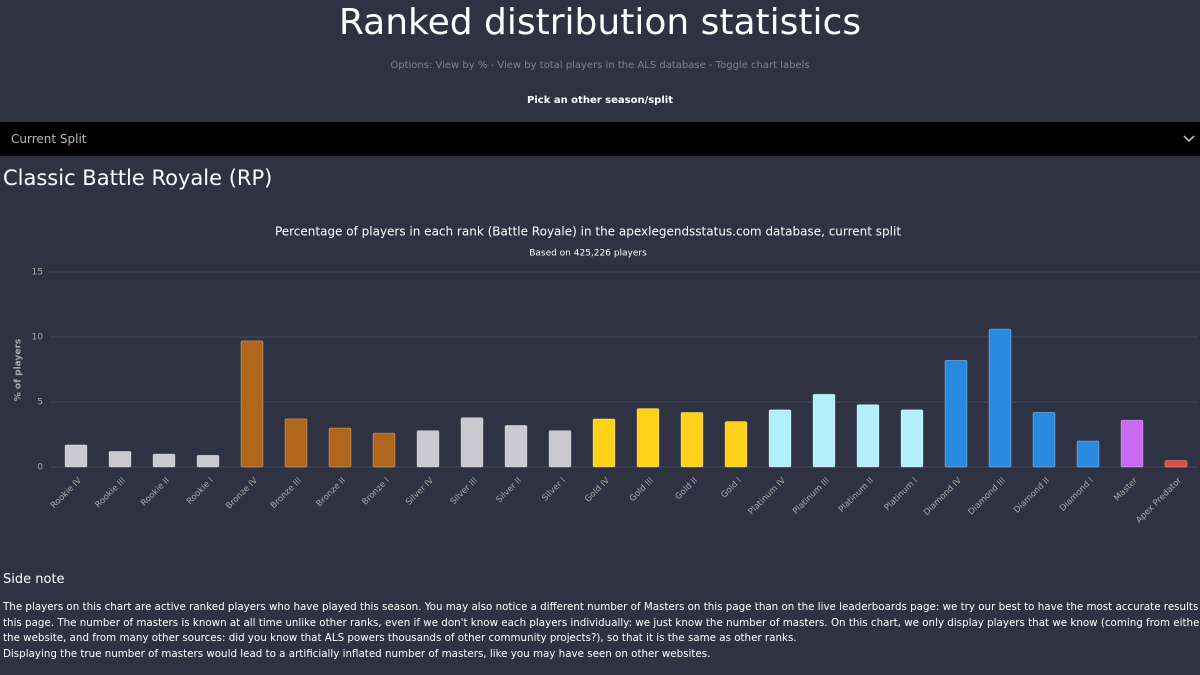 Image resolution: width=1200 pixels, height=675 pixels. Describe the element at coordinates (901, 494) in the screenshot. I see `x-tick-label: Platinum I` at that location.